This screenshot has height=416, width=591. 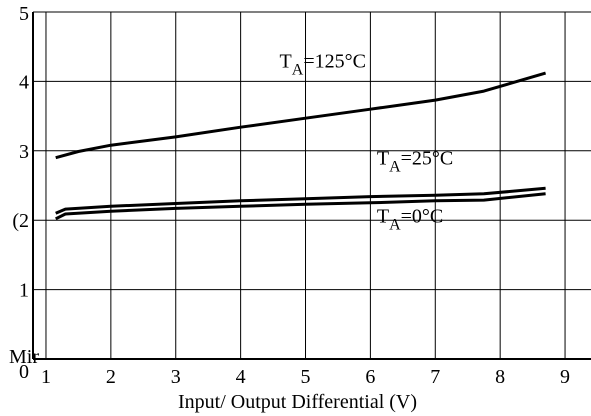 I want to click on series-annotation: TA=25°C, so click(x=415, y=162).